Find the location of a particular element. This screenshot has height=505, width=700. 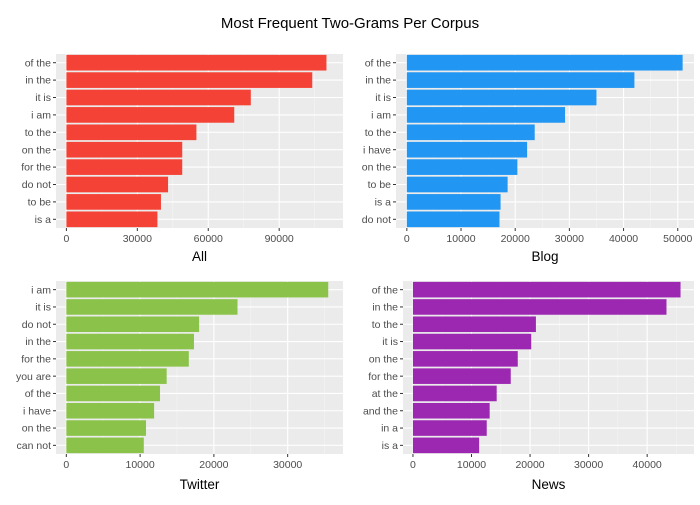

bar-you-are is located at coordinates (116, 376).